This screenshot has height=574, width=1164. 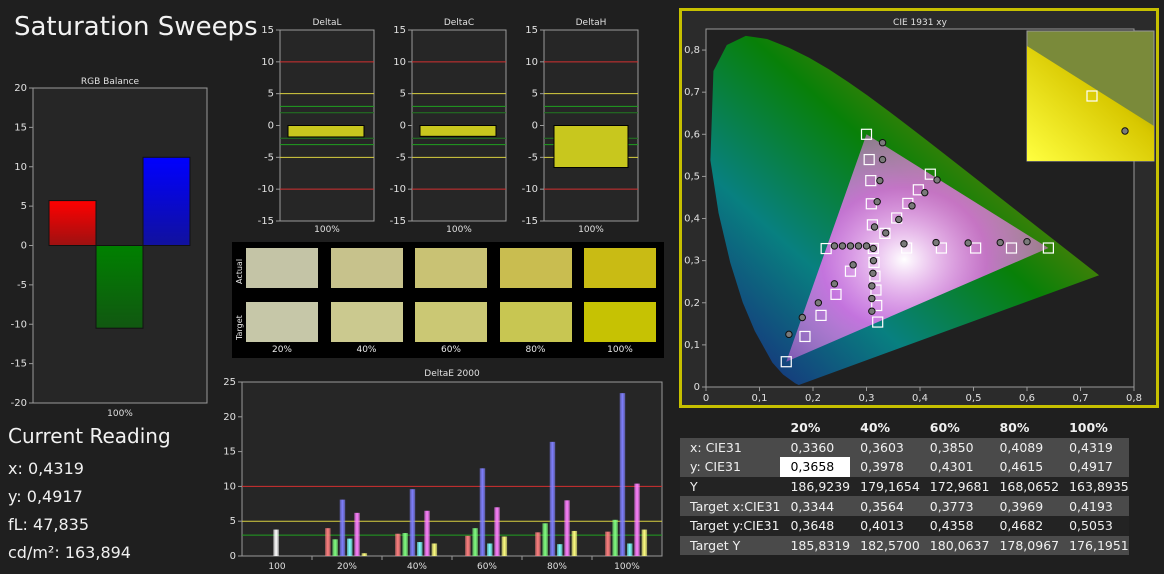 What do you see at coordinates (954, 467) in the screenshot?
I see `table-cell: 0,4301` at bounding box center [954, 467].